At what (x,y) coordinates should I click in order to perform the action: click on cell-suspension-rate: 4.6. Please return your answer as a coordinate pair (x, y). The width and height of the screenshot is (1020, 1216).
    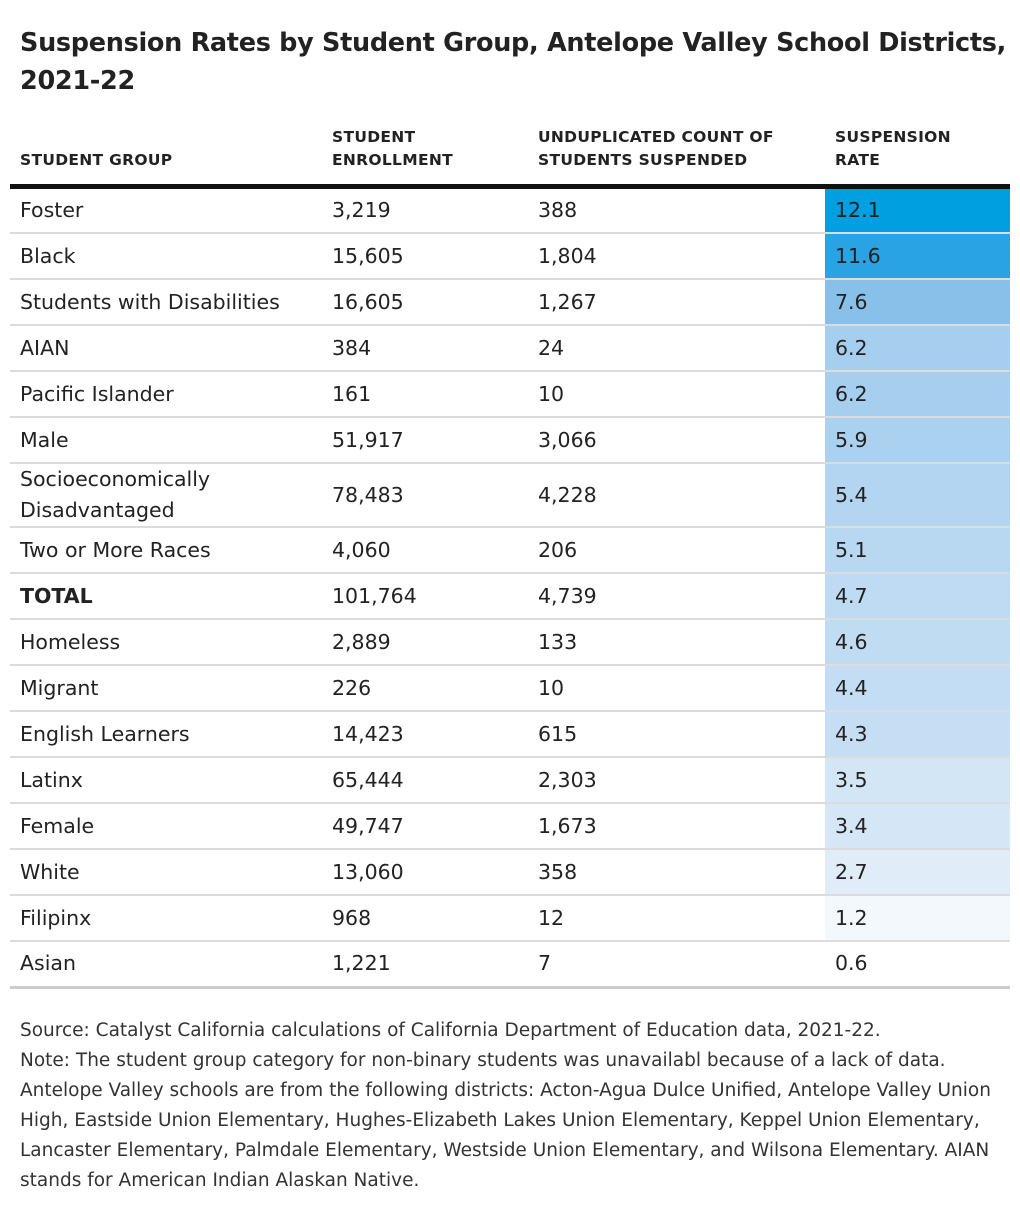
    Looking at the image, I should click on (917, 642).